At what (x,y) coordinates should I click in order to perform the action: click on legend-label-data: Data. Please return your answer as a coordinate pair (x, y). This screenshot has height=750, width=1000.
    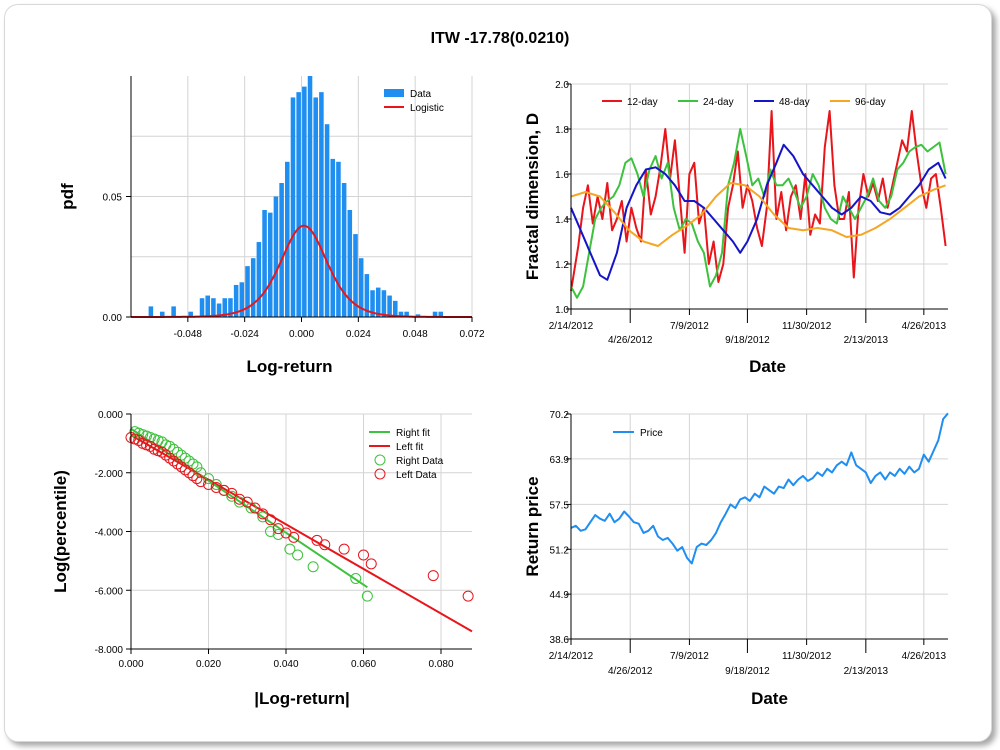
    Looking at the image, I should click on (421, 94).